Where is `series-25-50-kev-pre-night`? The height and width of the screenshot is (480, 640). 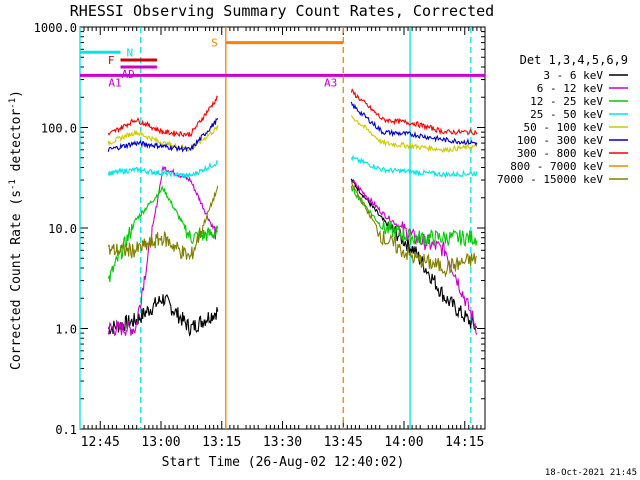 series-25-50-kev-pre-night is located at coordinates (163, 169).